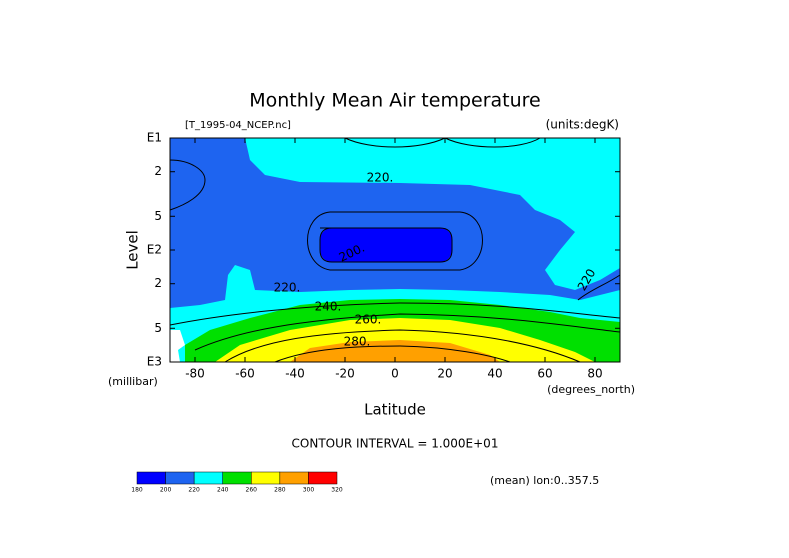 The height and width of the screenshot is (558, 789). I want to click on colorbar-label: 200, so click(166, 490).